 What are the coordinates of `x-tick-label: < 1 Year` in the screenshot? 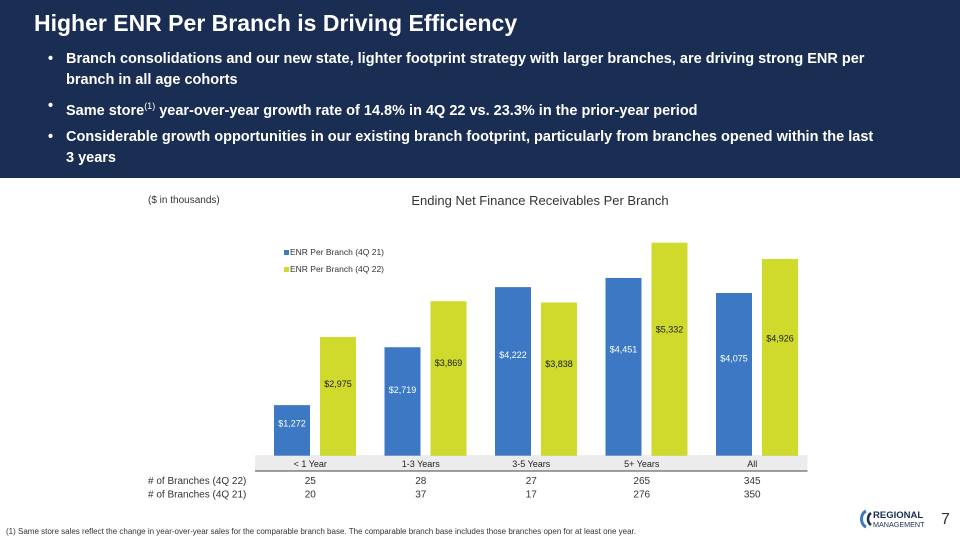 It's located at (310, 464).